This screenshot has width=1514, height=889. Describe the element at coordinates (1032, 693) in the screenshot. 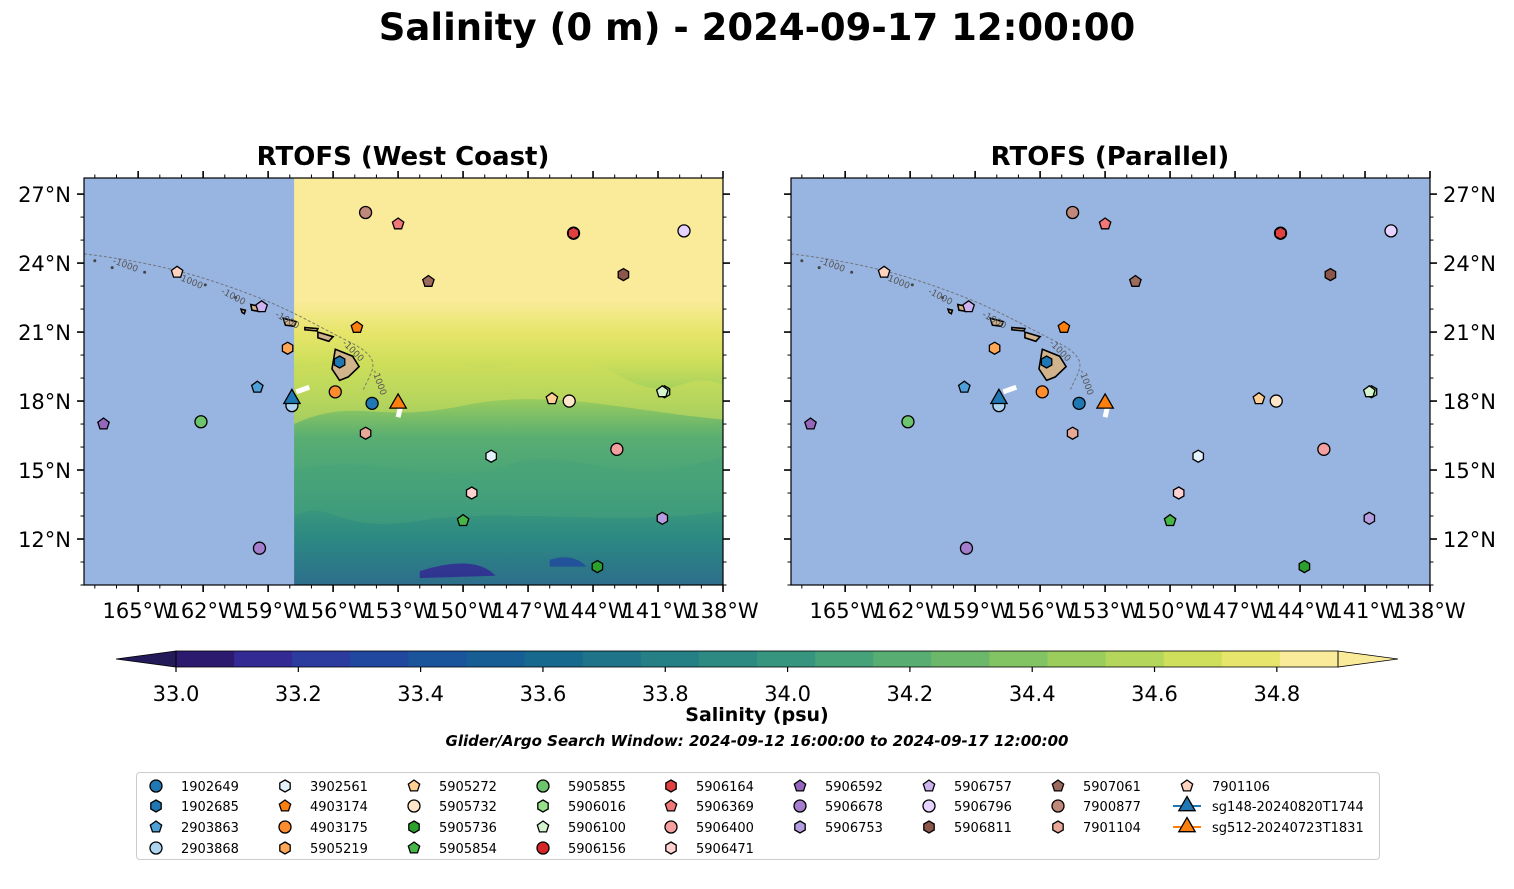

I see `colorbar-tick-label: 34.4` at that location.